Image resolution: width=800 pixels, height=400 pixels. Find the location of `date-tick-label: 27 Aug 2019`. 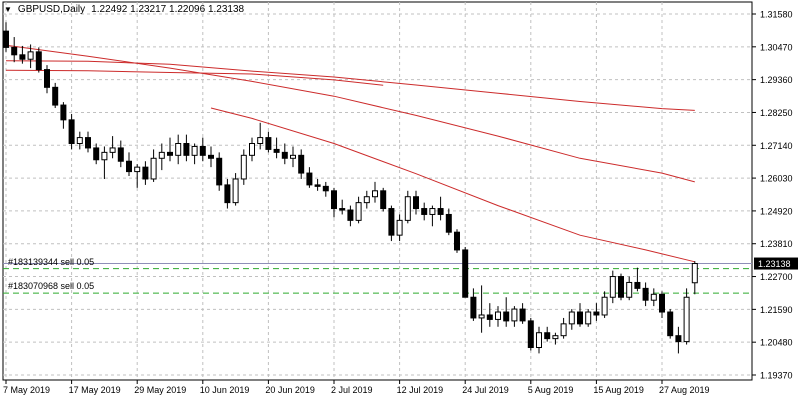

date-tick-label: 27 Aug 2019 is located at coordinates (684, 390).